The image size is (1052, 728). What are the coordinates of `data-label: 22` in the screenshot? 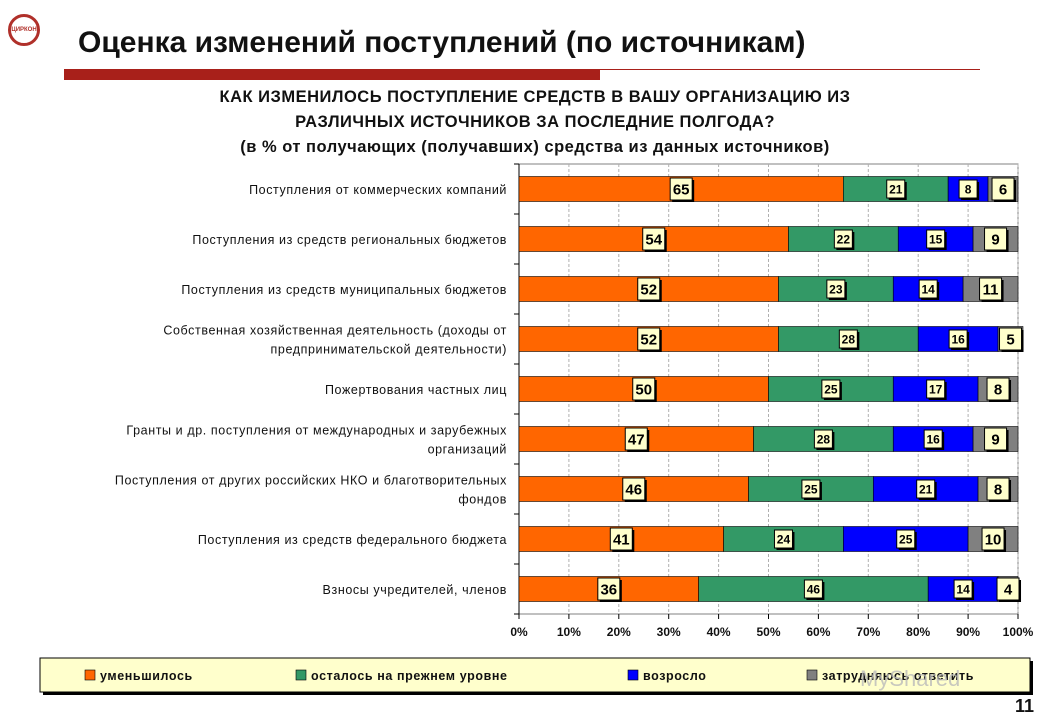 It's located at (844, 240).